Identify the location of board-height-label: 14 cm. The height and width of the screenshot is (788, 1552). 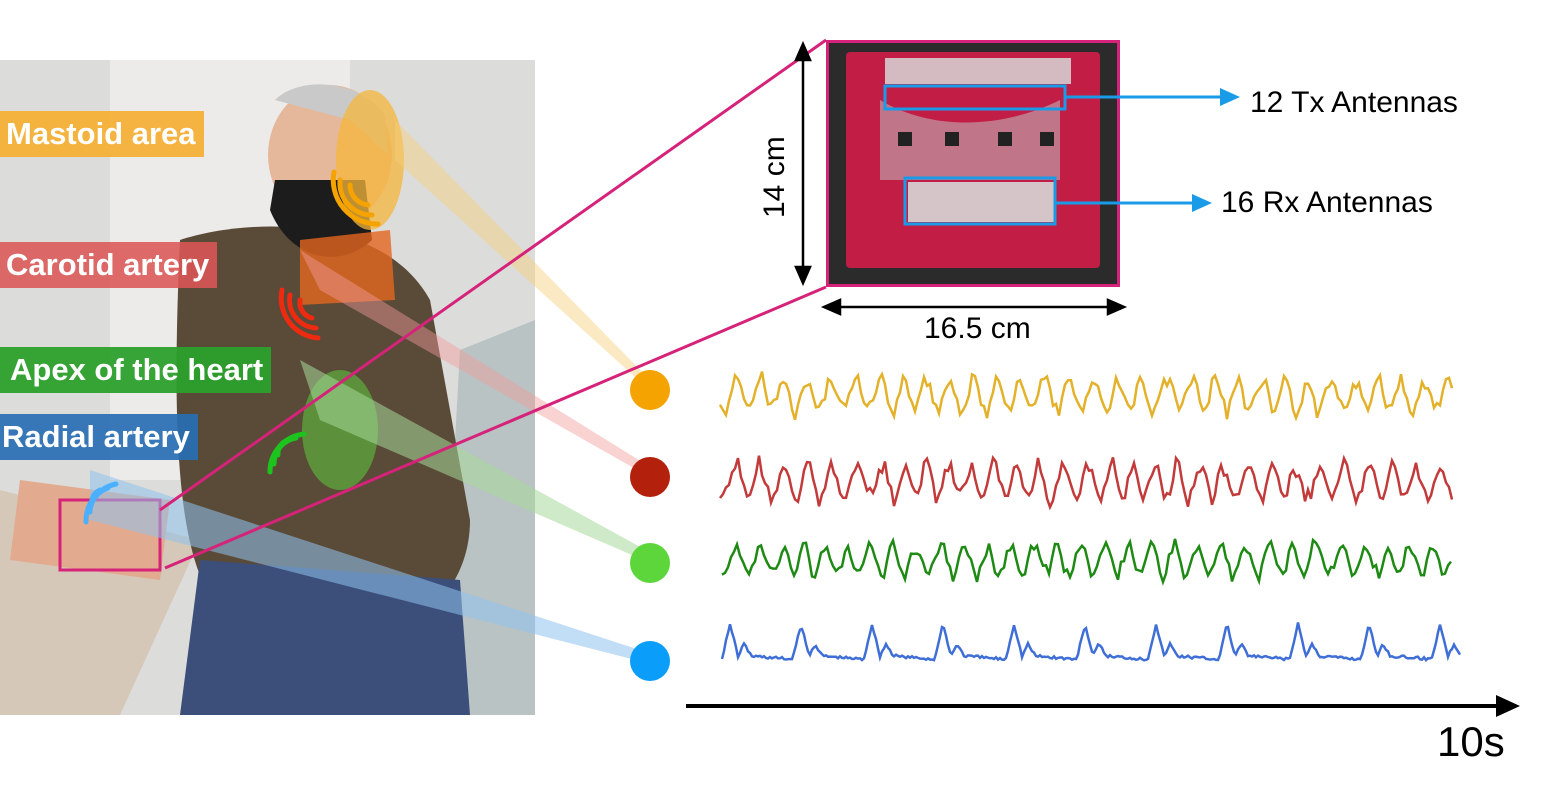
(774, 177).